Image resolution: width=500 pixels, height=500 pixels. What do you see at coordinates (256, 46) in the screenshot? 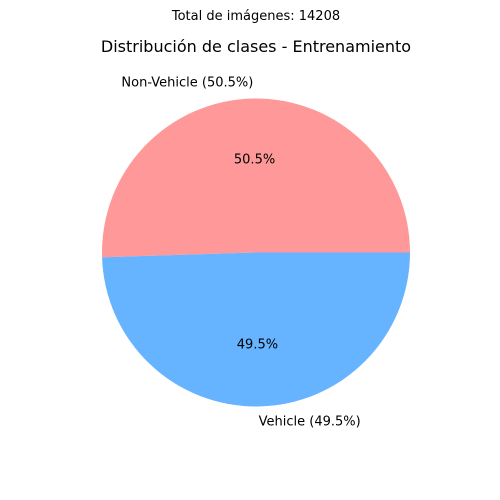
I see `chart-title: Distribución de clases - Entrenamiento` at bounding box center [256, 46].